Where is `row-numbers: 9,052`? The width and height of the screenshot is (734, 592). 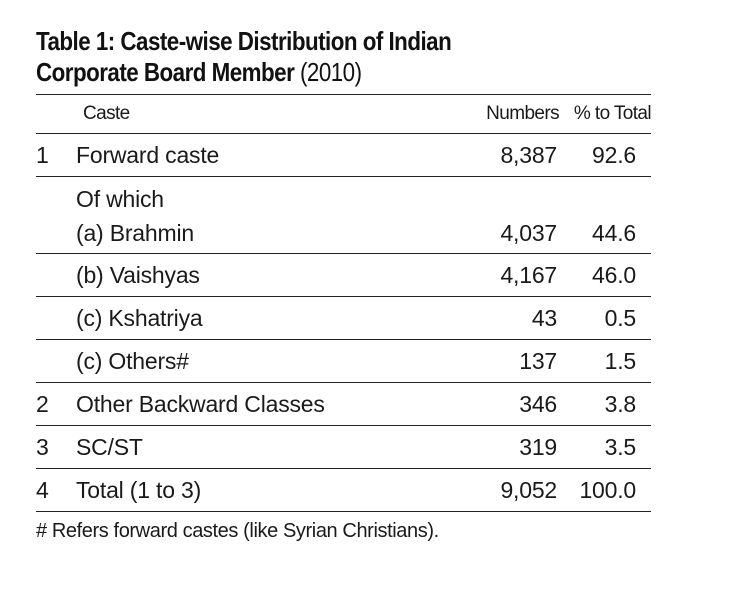 row-numbers: 9,052 is located at coordinates (468, 490).